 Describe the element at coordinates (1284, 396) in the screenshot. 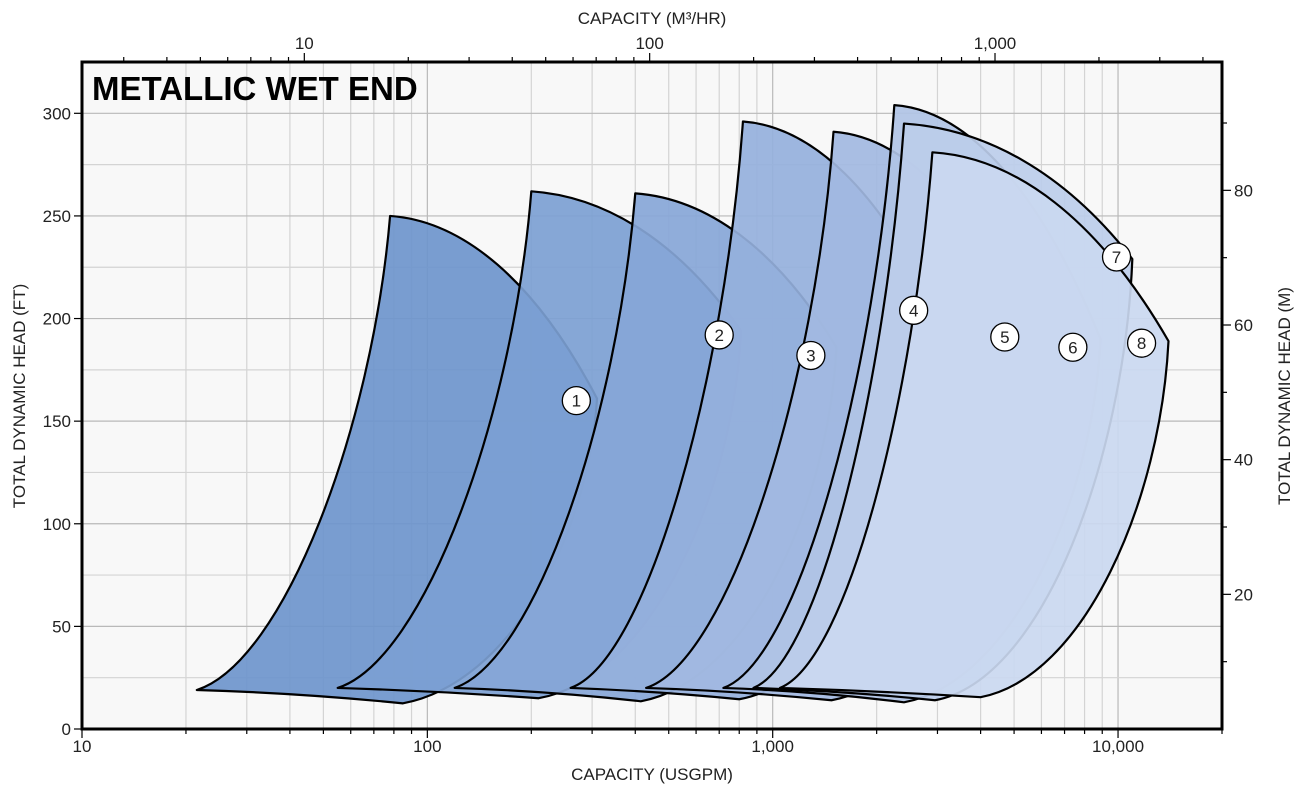

I see `y2-axis-title: TOTAL DYNAMIC HEAD (M)` at that location.